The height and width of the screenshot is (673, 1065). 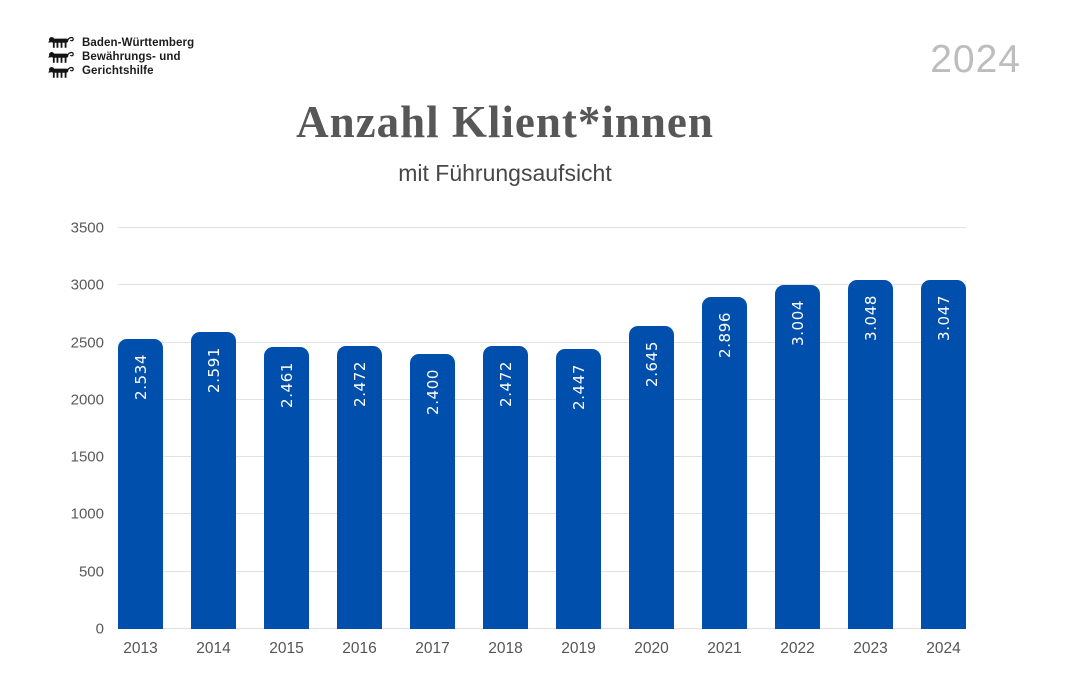 What do you see at coordinates (505, 487) in the screenshot?
I see `bar-2018: 2.472` at bounding box center [505, 487].